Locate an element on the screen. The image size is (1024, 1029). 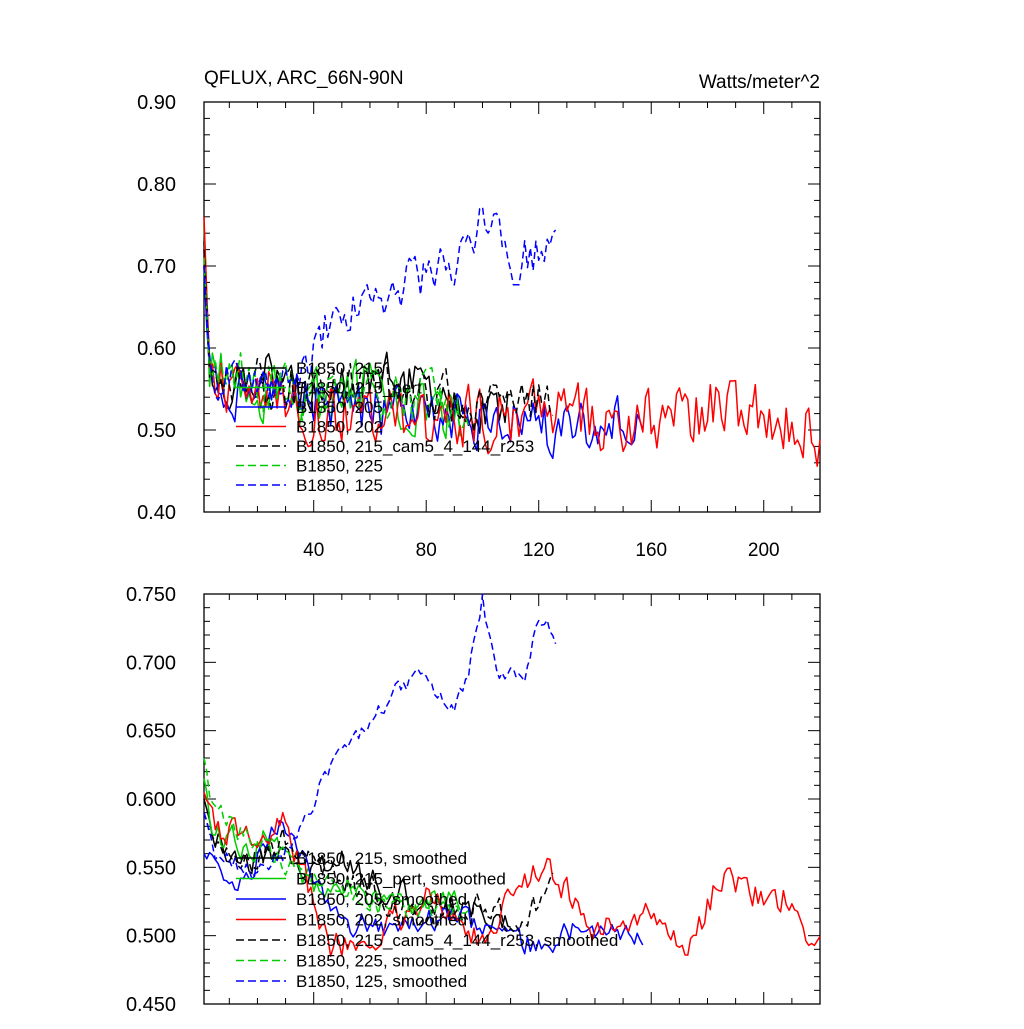
legend-label: B1850, 215, smoothed is located at coordinates (381, 858).